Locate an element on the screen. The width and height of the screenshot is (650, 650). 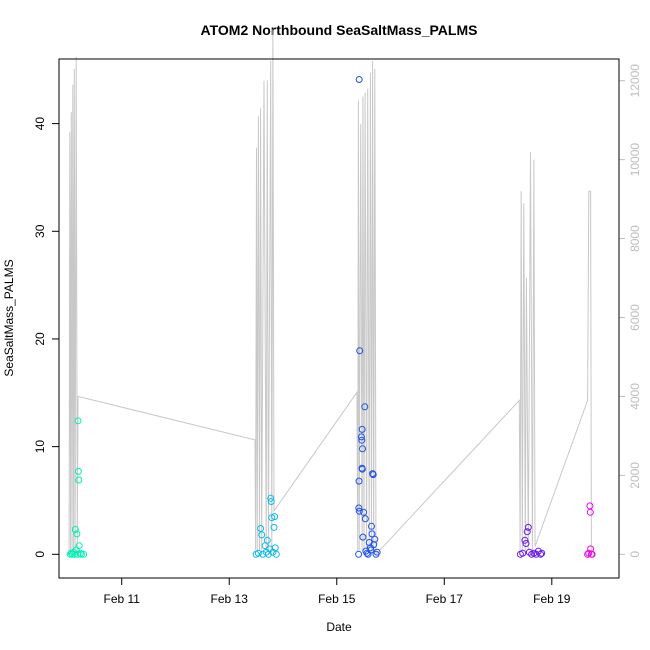
y-right-tick-label: 0 is located at coordinates (635, 554).